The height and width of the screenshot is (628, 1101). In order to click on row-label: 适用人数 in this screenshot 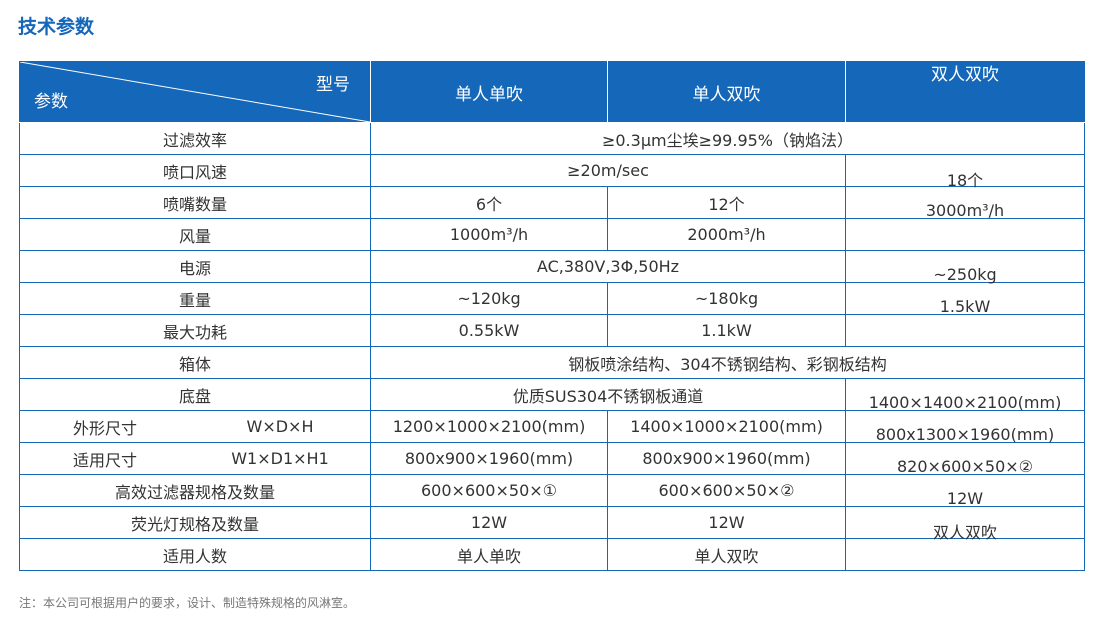, I will do `click(195, 554)`.